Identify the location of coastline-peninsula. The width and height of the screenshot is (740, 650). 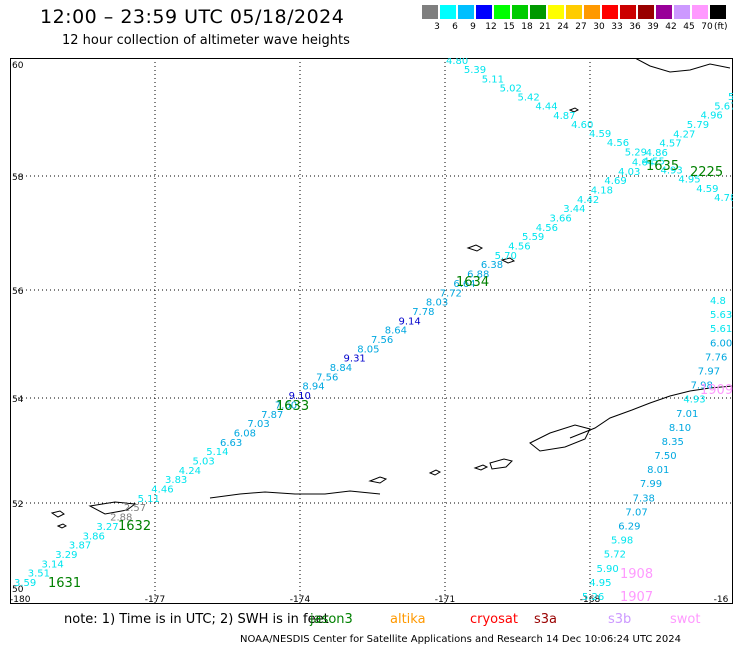
(651, 412).